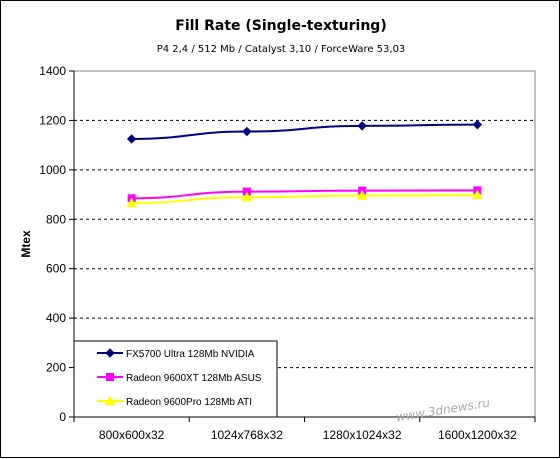 Image resolution: width=560 pixels, height=459 pixels. Describe the element at coordinates (304, 163) in the screenshot. I see `series-lines` at that location.